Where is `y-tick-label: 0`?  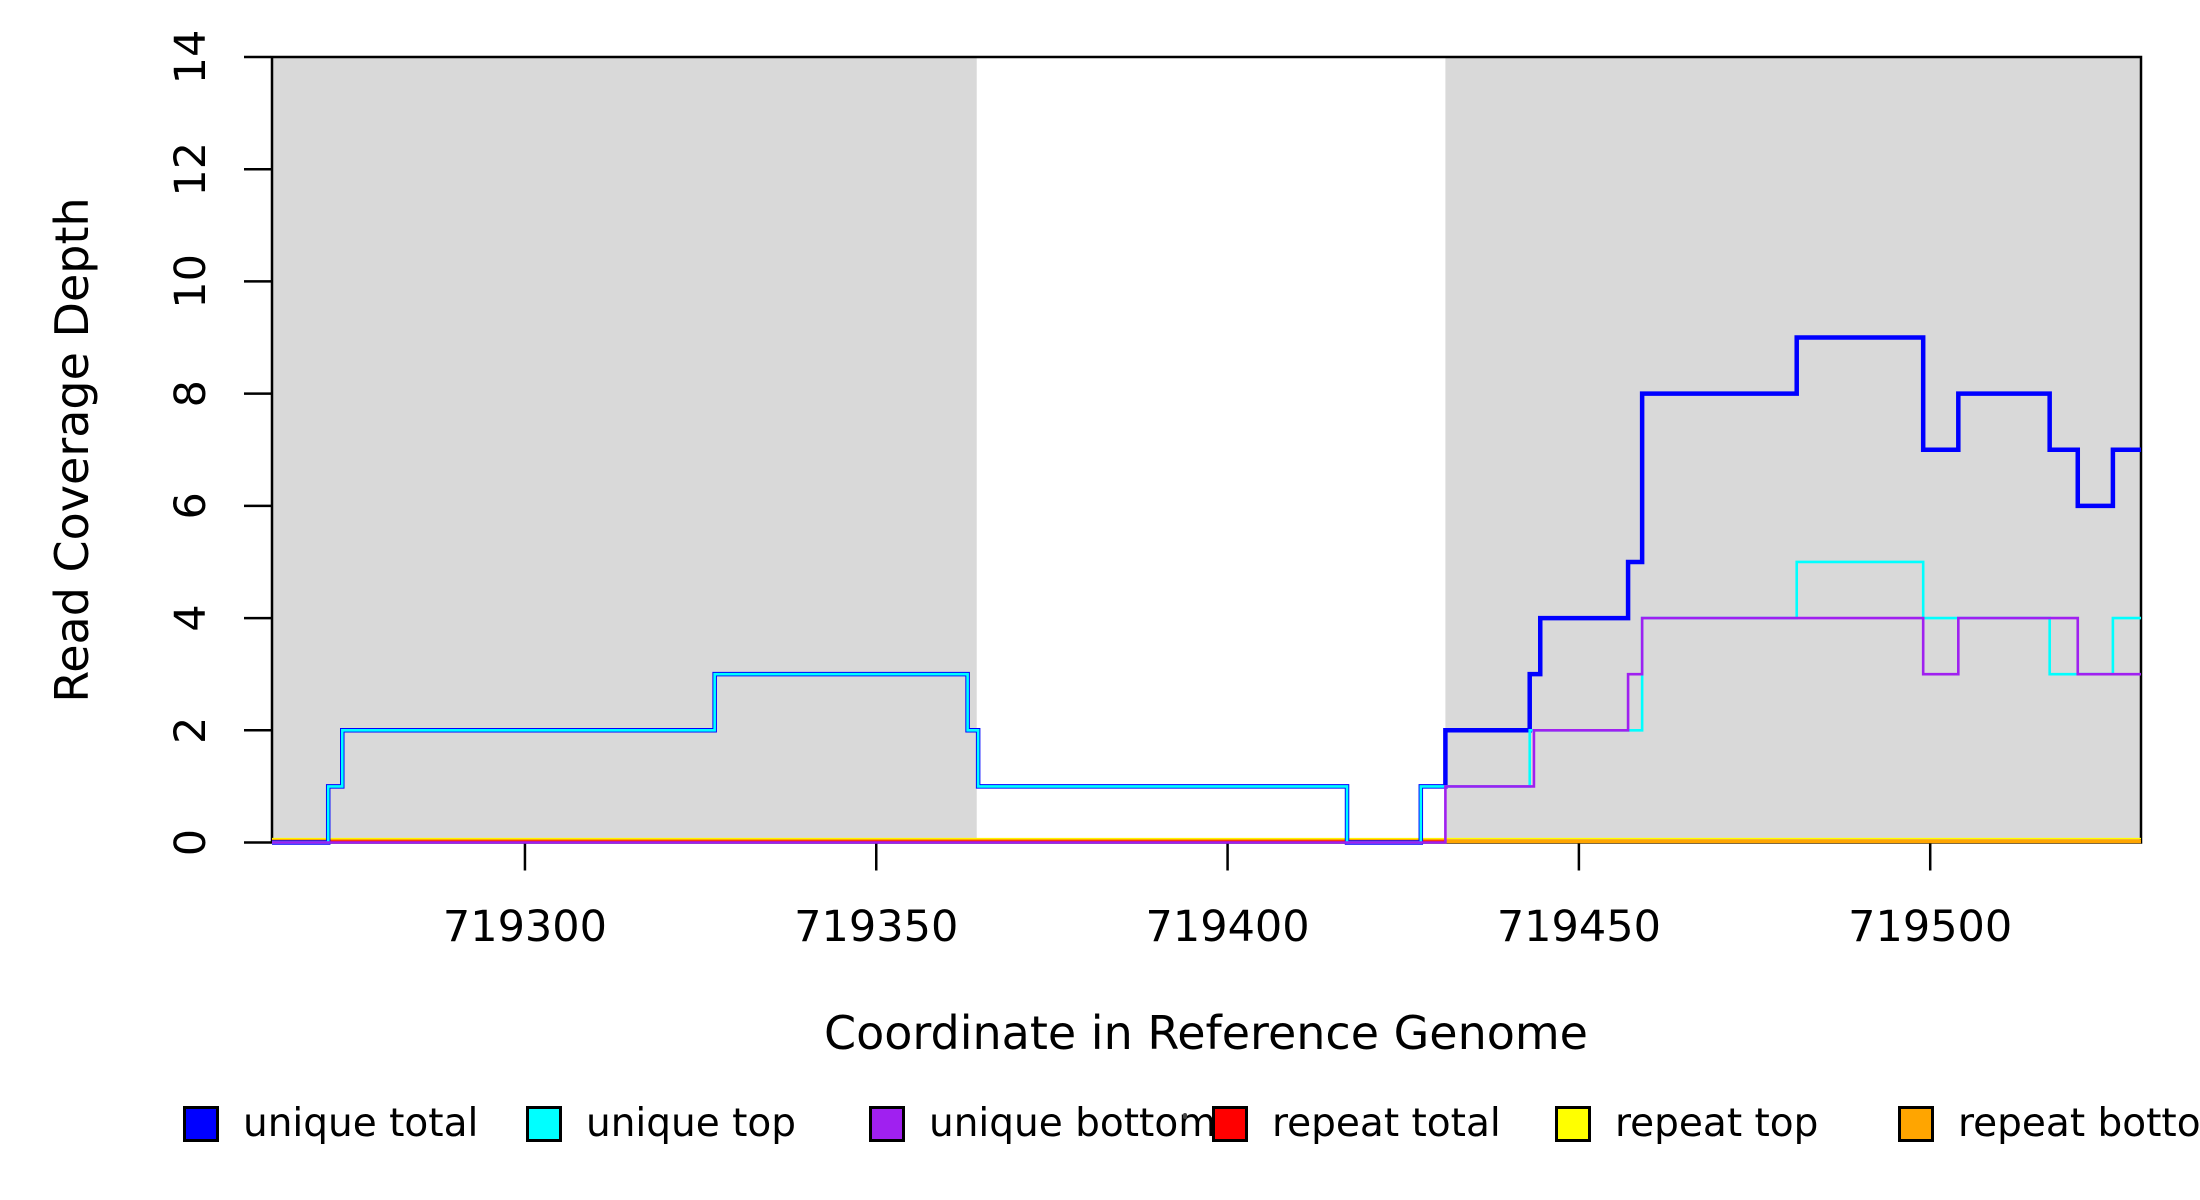 y-tick-label: 0 is located at coordinates (191, 842).